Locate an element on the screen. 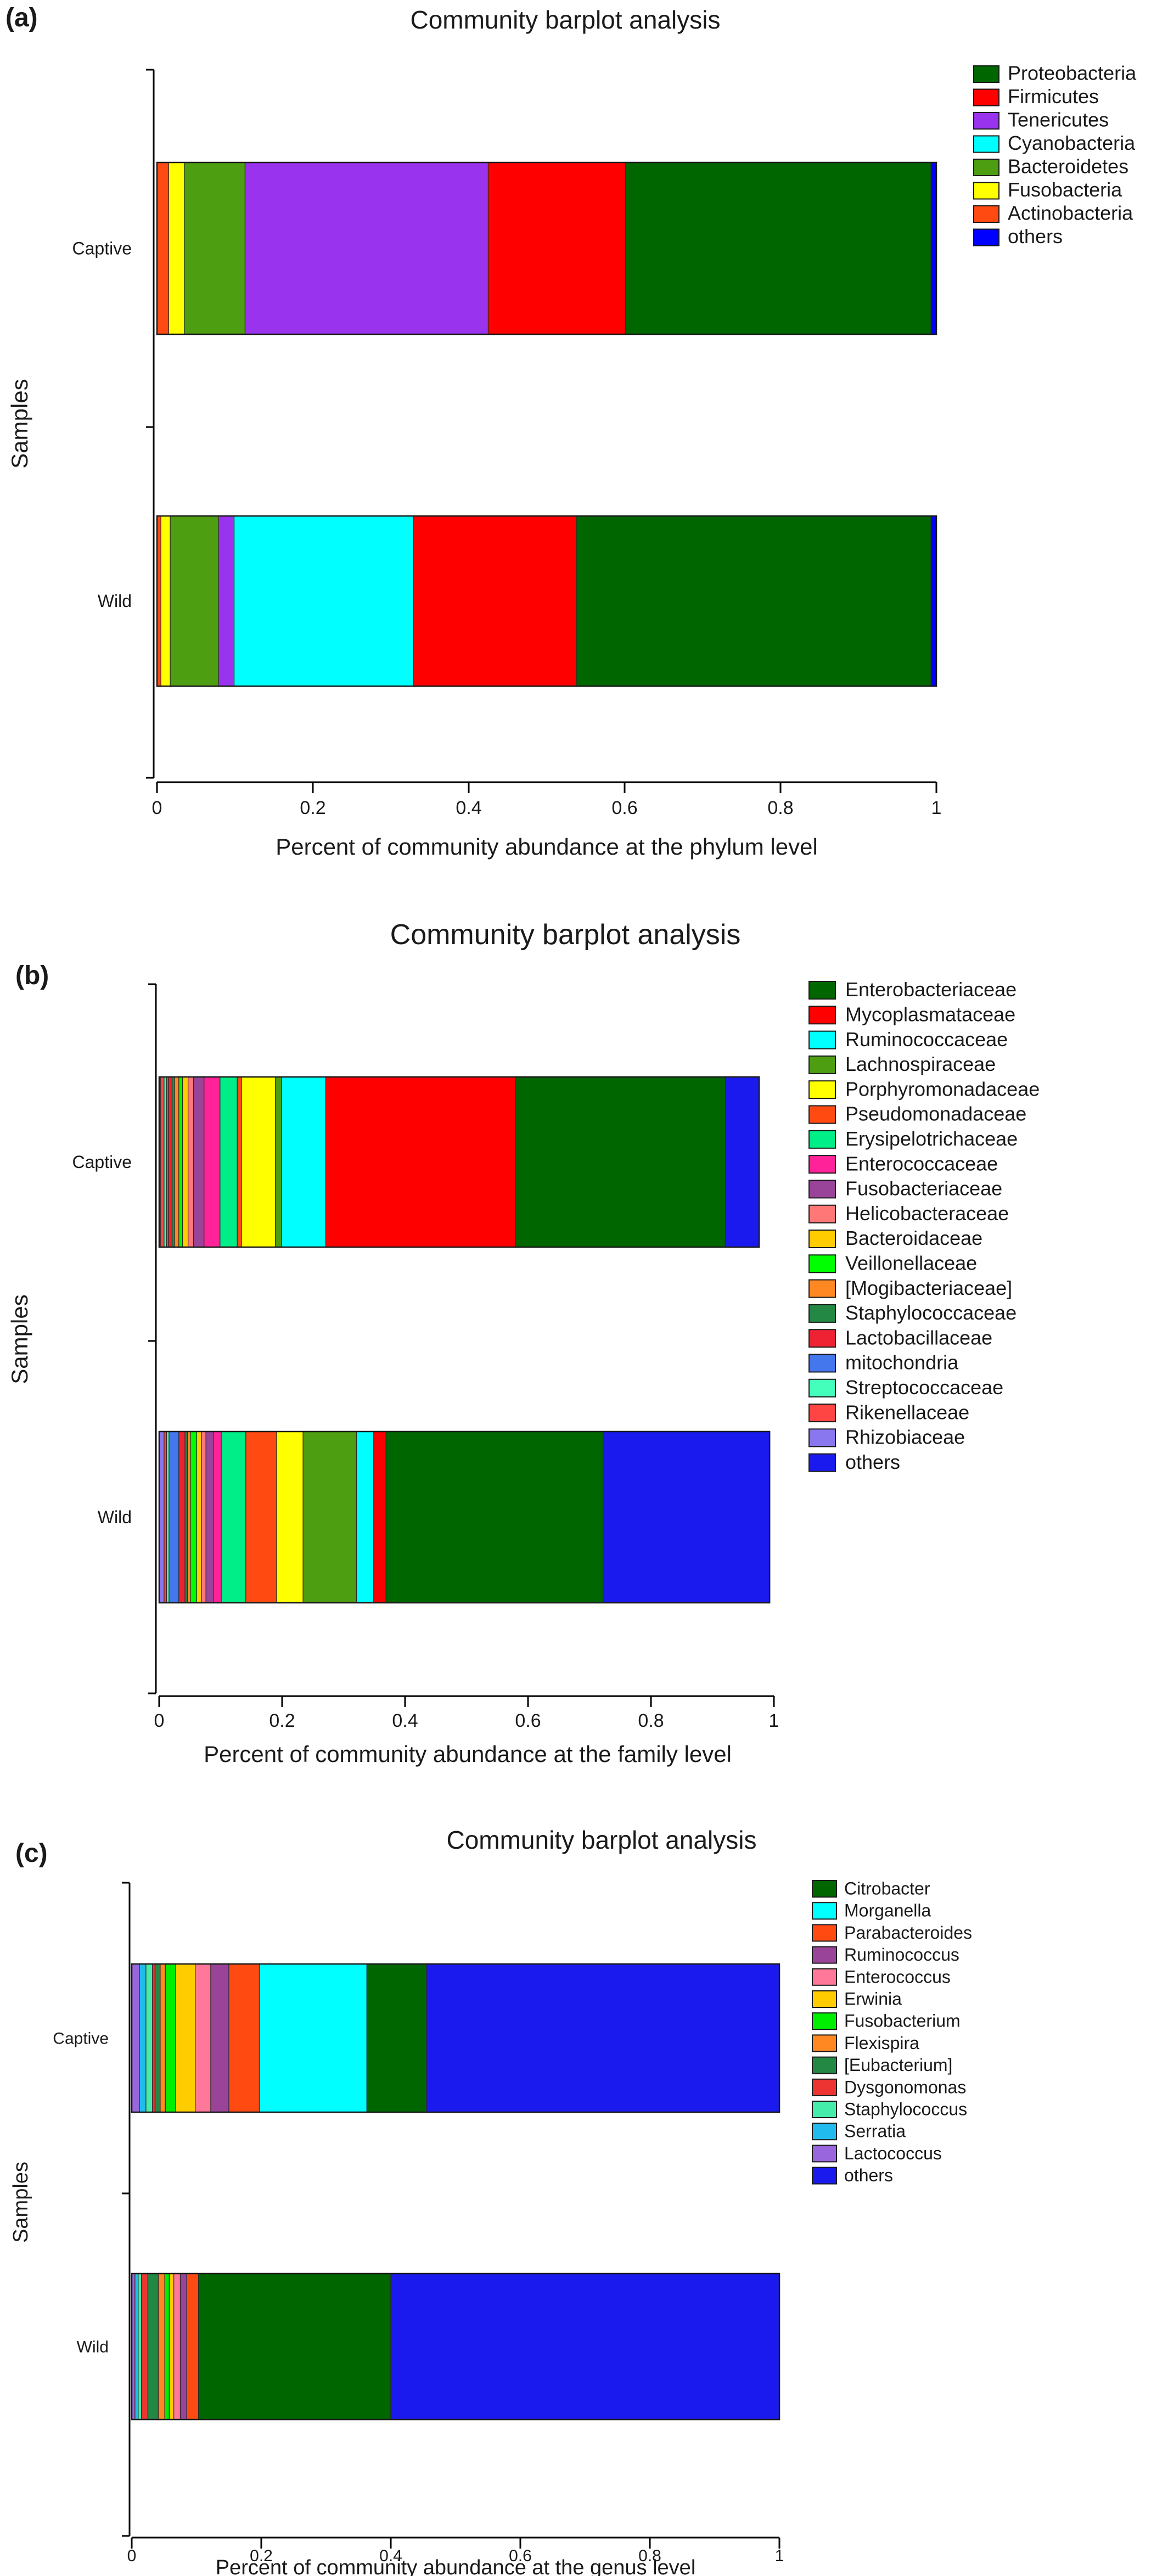 Image resolution: width=1168 pixels, height=2576 pixels. legend-label-proteobacteria: Proteobacteria is located at coordinates (1072, 73).